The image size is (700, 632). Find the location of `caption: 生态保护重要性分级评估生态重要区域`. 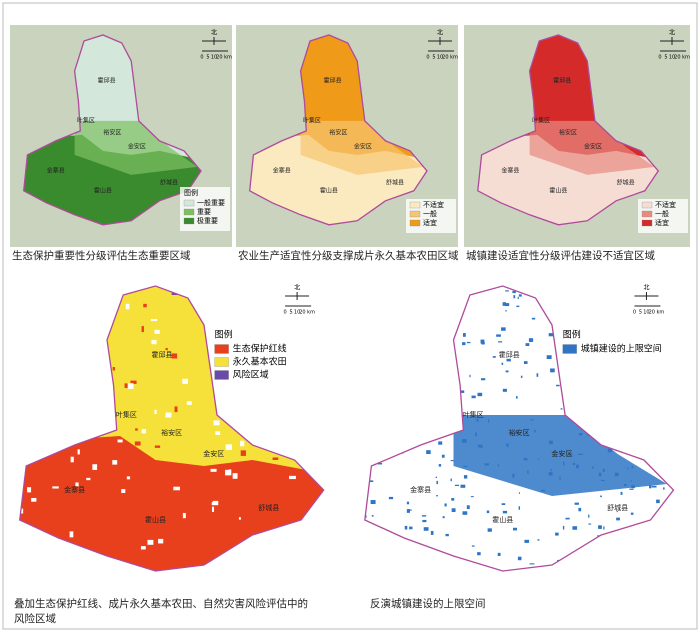

caption: 生态保护重要性分级评估生态重要区域 is located at coordinates (101, 256).